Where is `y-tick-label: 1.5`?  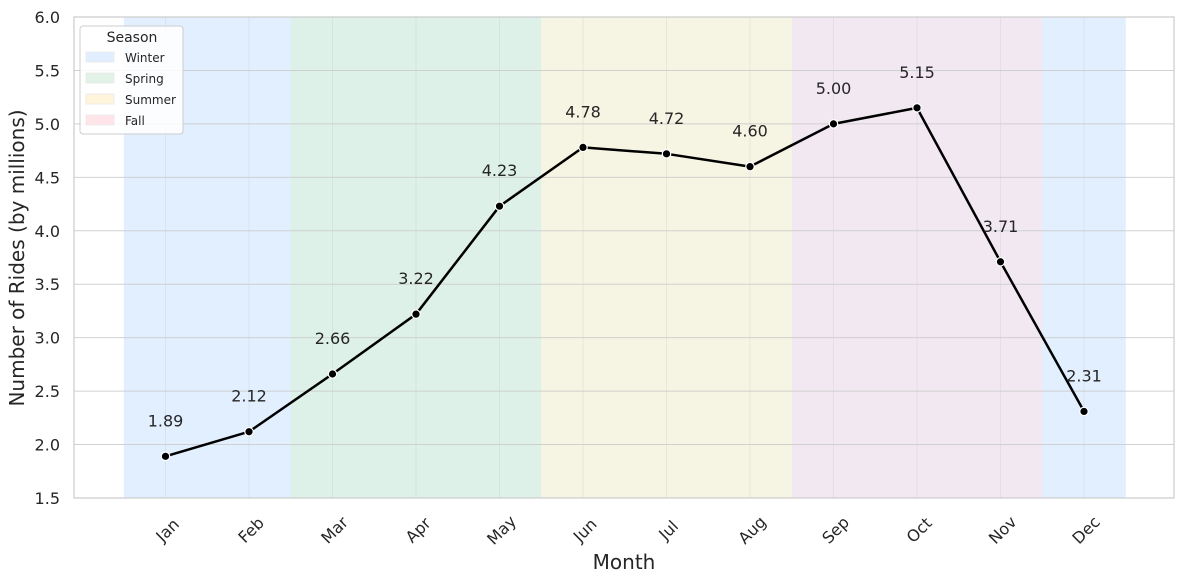
y-tick-label: 1.5 is located at coordinates (47, 498).